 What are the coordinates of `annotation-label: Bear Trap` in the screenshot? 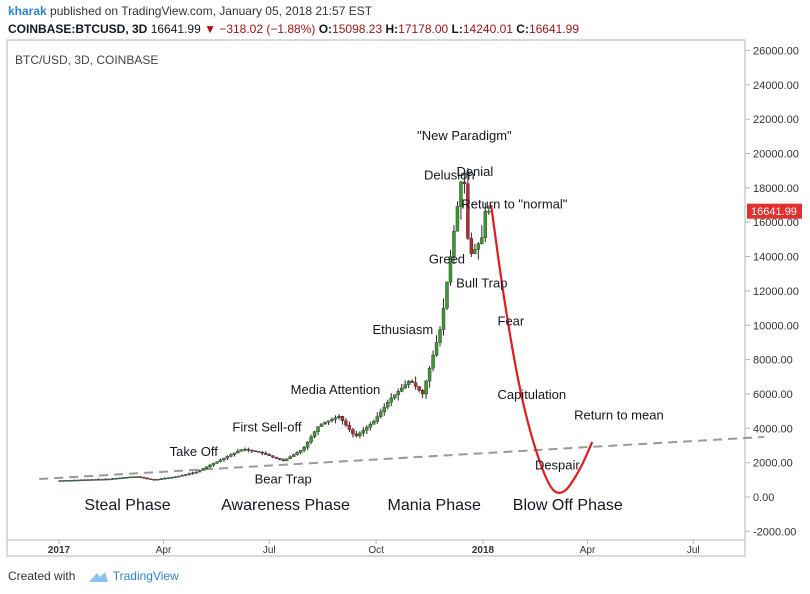 It's located at (283, 478).